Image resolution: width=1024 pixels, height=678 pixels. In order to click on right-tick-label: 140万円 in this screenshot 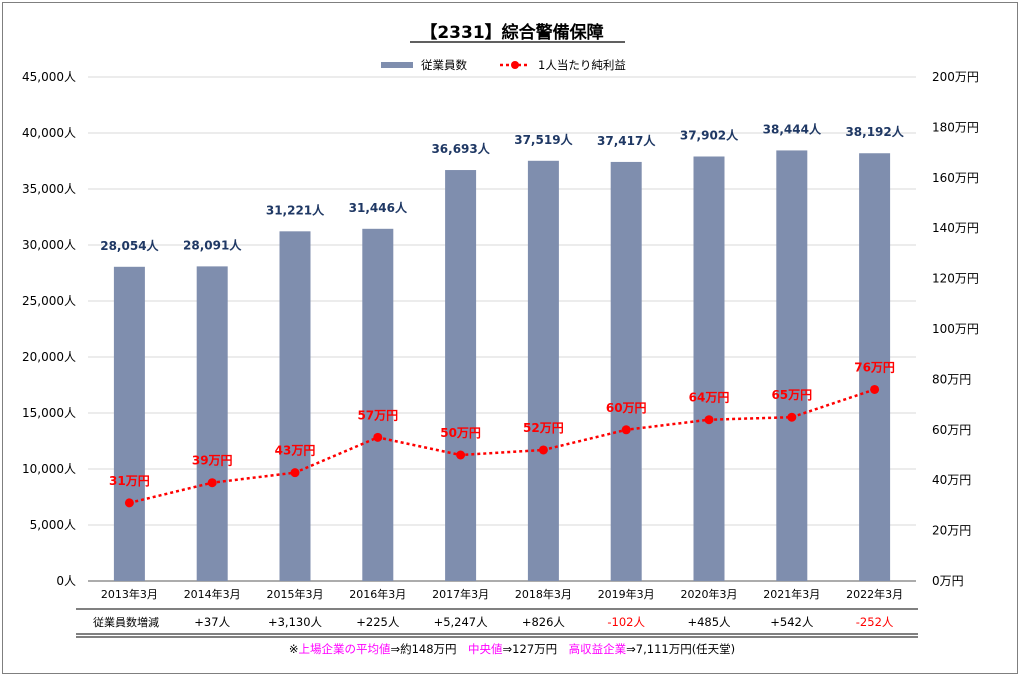, I will do `click(955, 228)`.